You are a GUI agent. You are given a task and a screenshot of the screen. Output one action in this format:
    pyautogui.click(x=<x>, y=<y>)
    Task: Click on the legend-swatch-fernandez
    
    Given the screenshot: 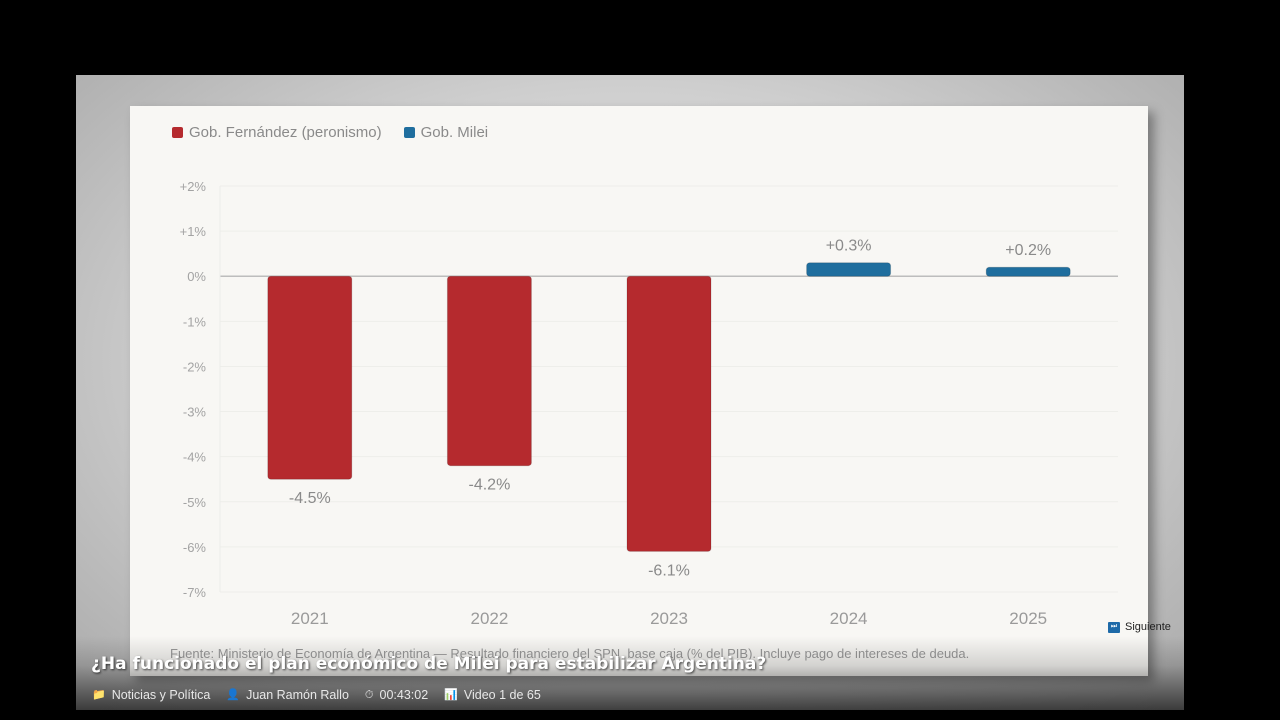 What is the action you would take?
    pyautogui.click(x=177, y=132)
    